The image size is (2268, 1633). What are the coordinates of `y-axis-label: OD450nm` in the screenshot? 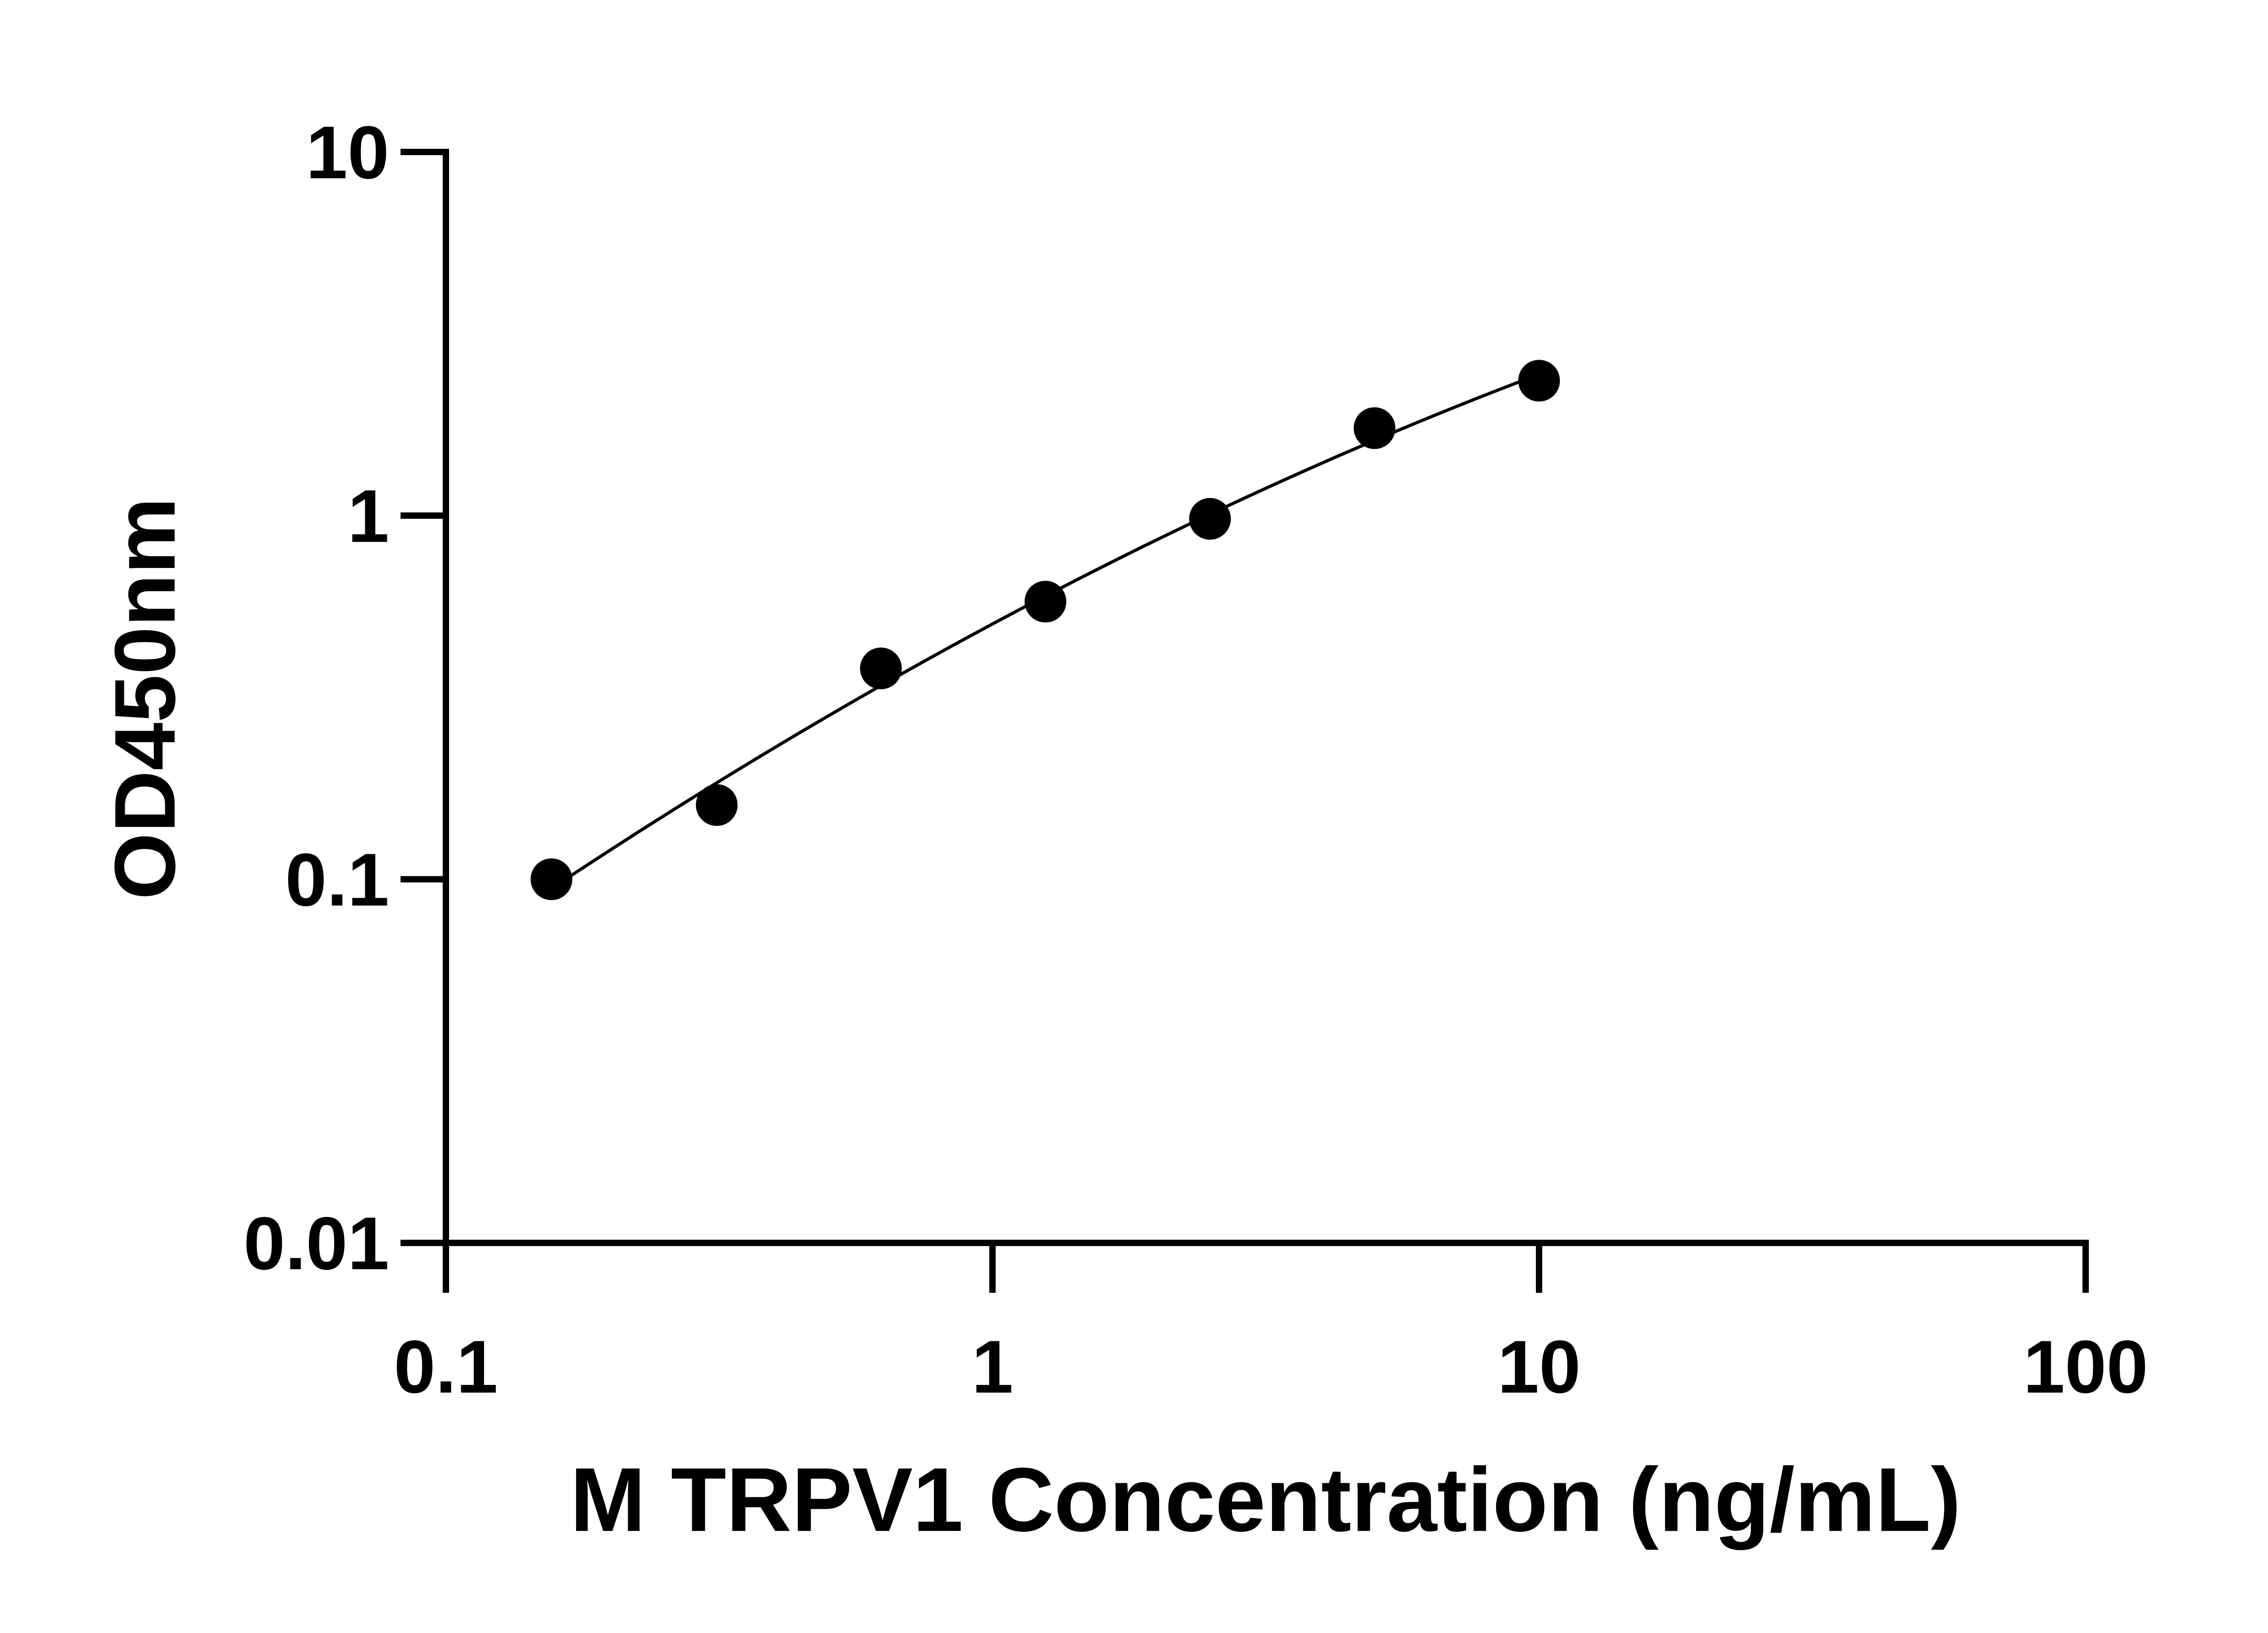 It's located at (145, 698).